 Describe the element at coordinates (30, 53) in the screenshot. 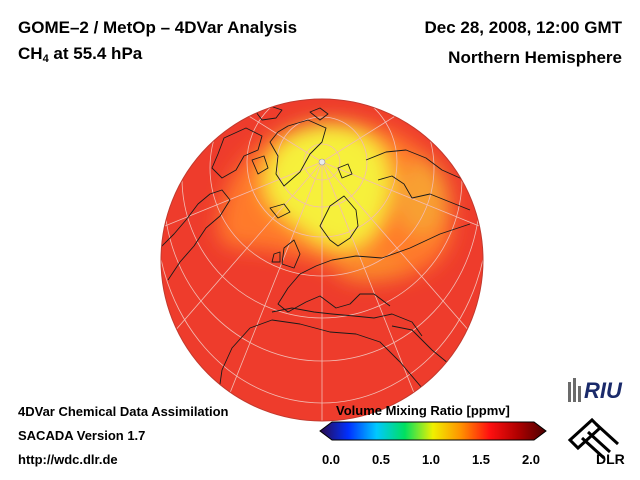

I see `species-label: CH` at that location.